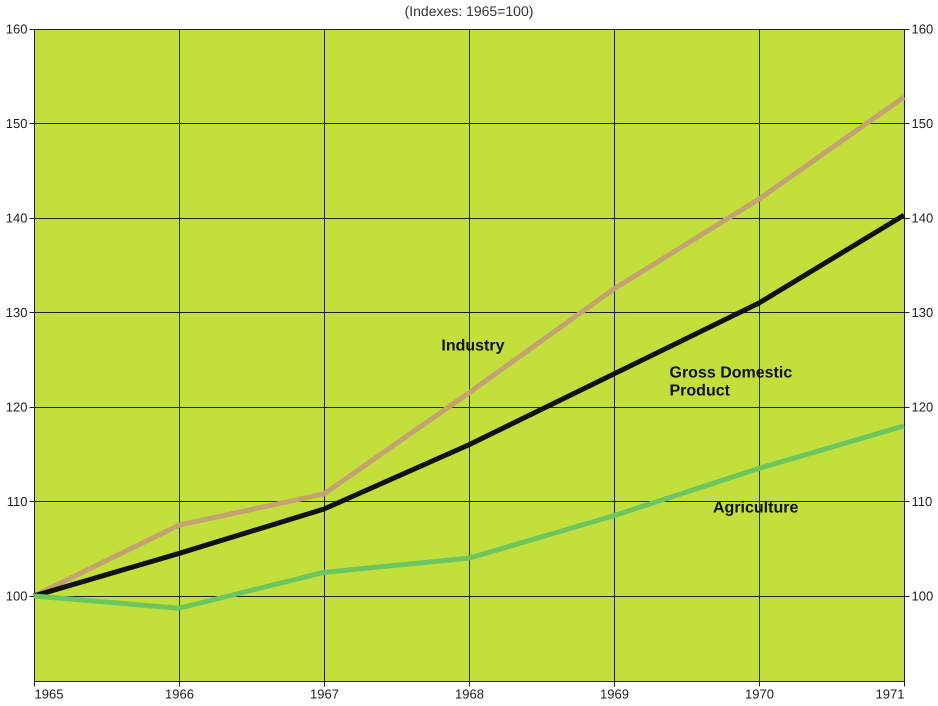 This screenshot has width=938, height=706. What do you see at coordinates (469, 11) in the screenshot?
I see `chart-subtitle: (Indexes: 1965=100)` at bounding box center [469, 11].